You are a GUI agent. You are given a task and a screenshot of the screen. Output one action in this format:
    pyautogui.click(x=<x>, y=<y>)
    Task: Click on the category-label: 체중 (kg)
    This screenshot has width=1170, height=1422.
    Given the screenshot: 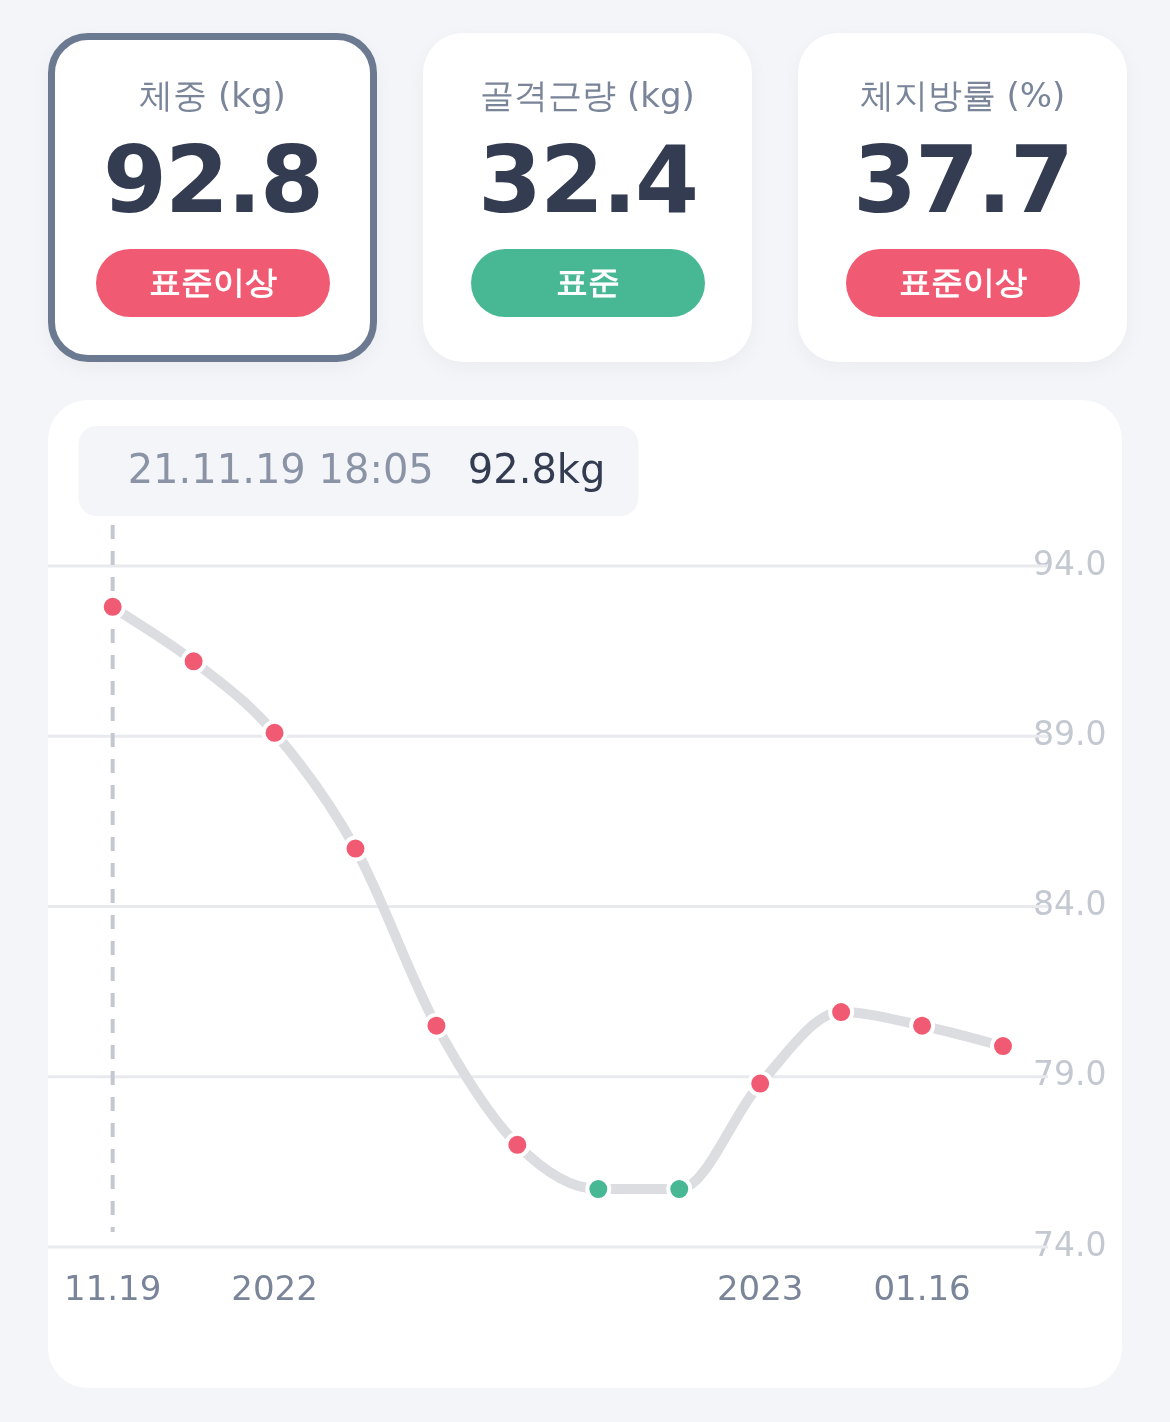 What is the action you would take?
    pyautogui.click(x=212, y=95)
    